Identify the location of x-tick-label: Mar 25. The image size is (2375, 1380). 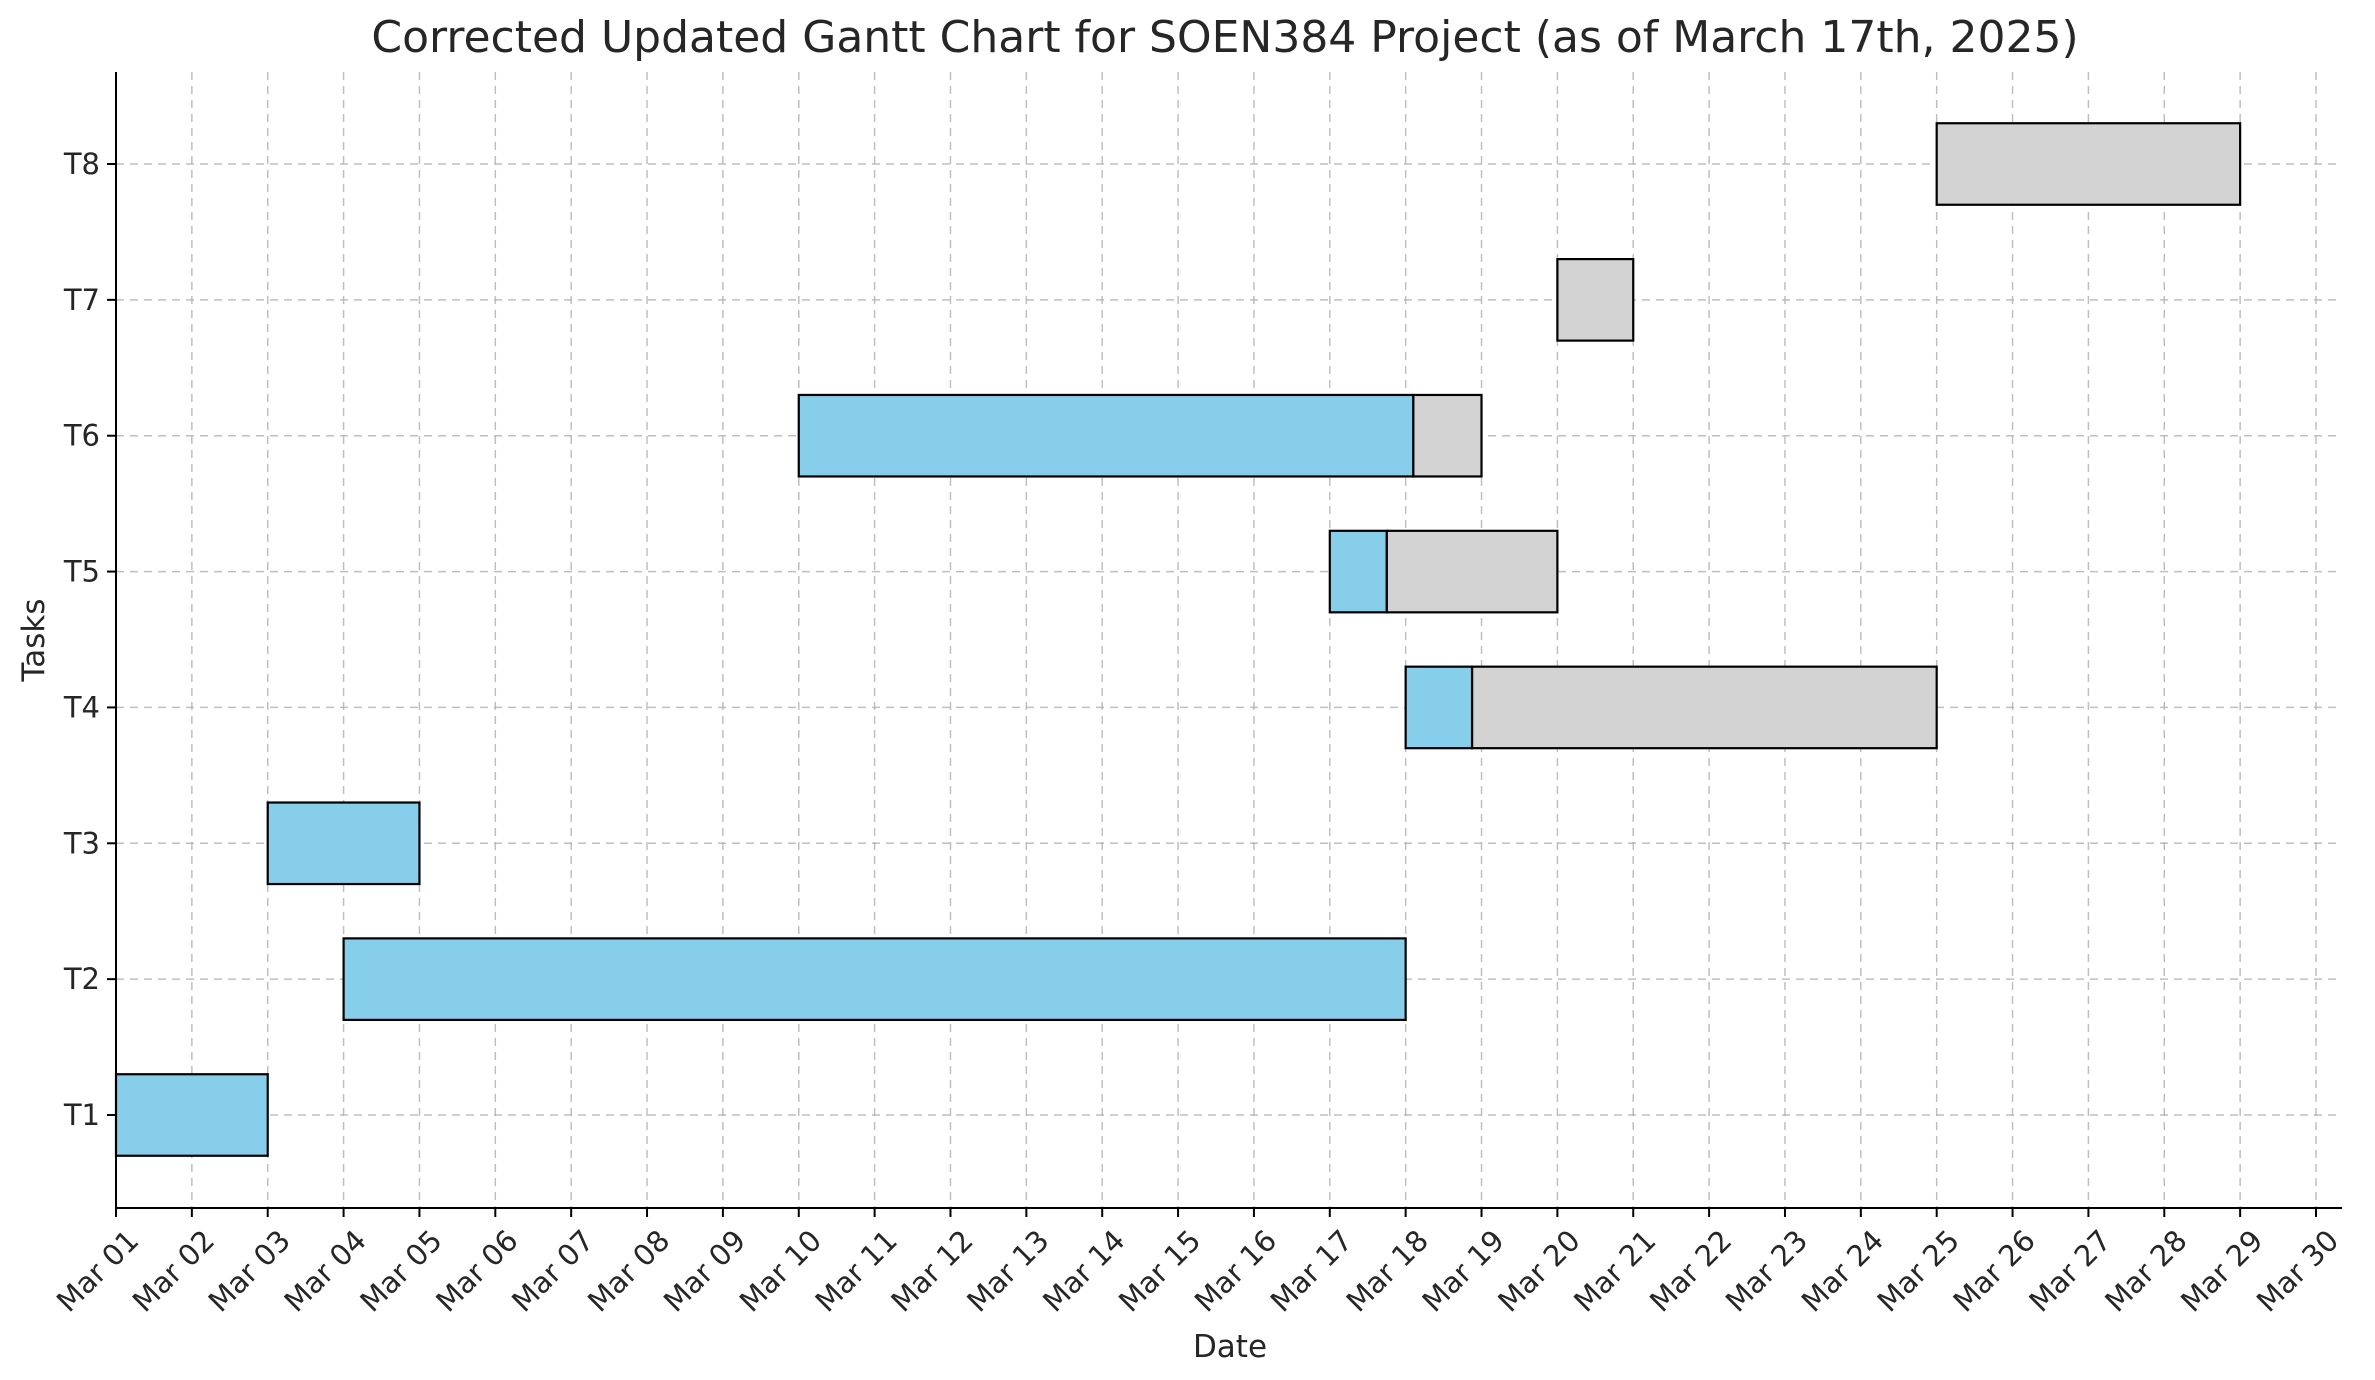
(1918, 1270).